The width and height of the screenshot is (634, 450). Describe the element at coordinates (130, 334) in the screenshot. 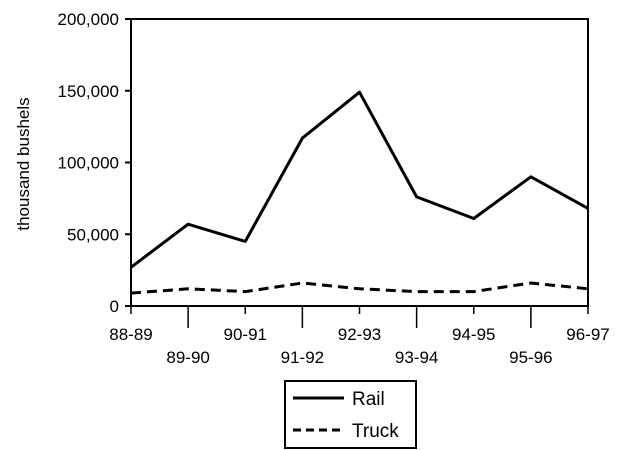

I see `x-tick-label: 88-89` at that location.